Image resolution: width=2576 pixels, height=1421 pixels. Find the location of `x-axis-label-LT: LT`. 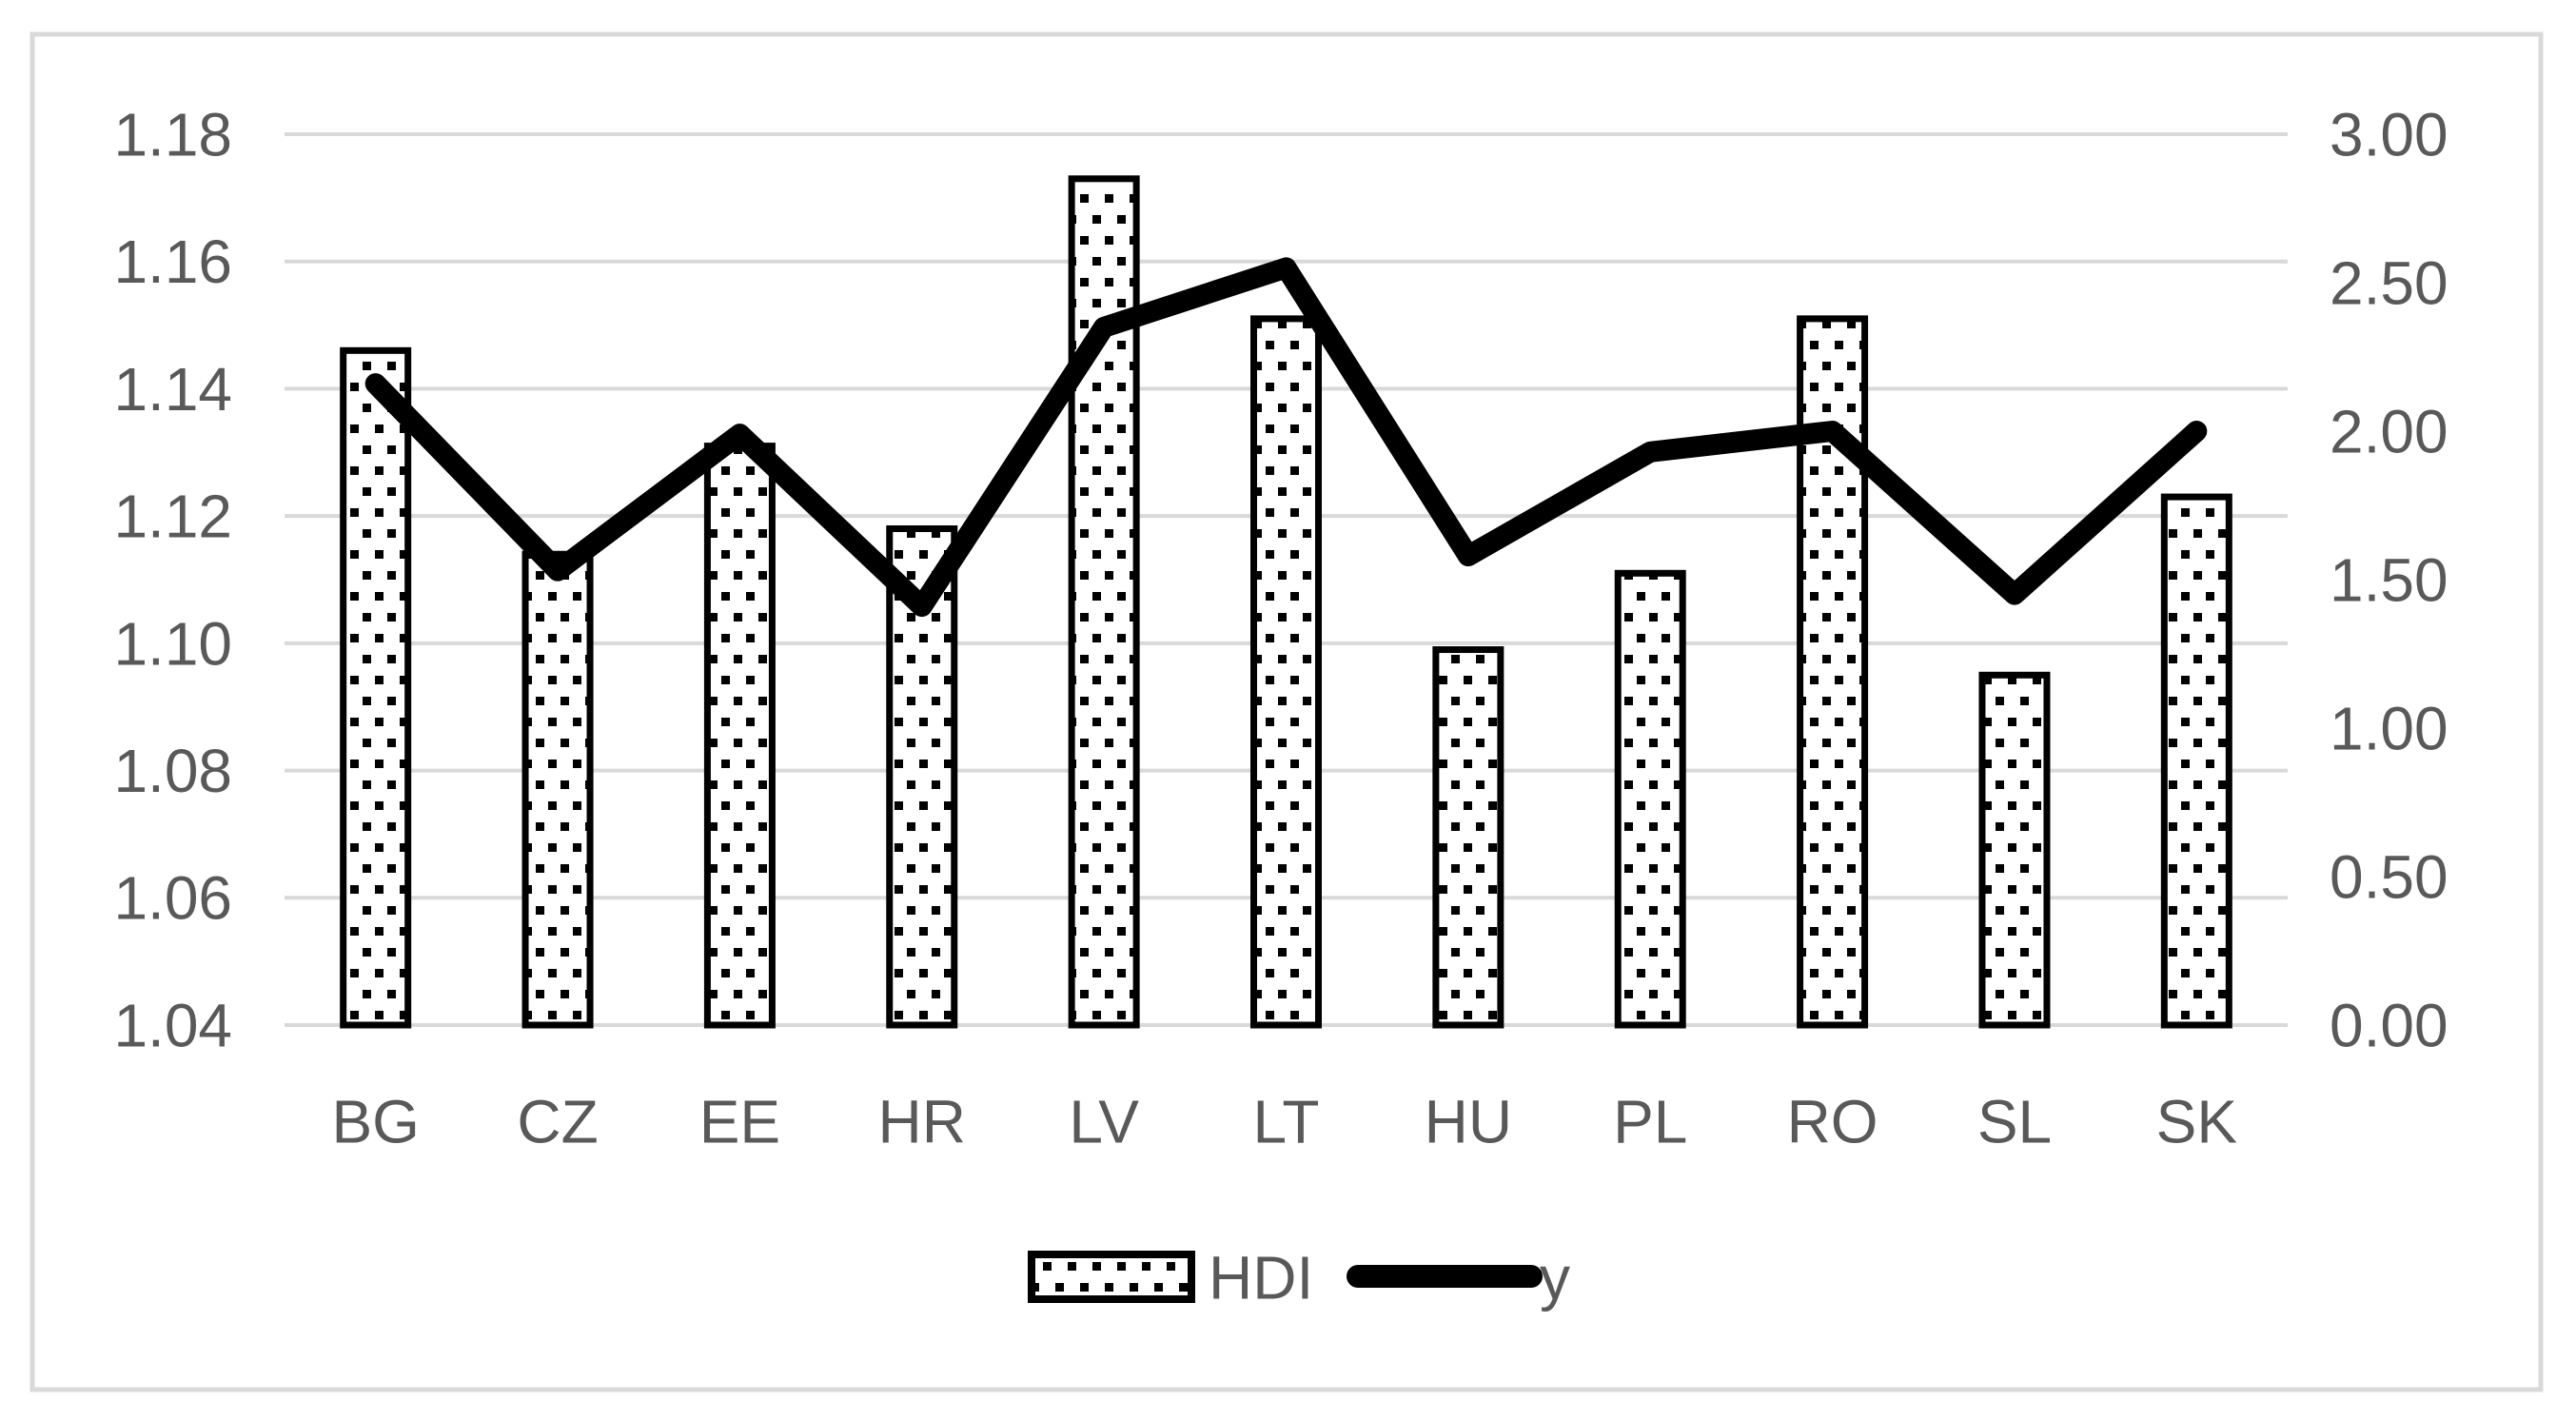

x-axis-label-LT: LT is located at coordinates (1286, 1121).